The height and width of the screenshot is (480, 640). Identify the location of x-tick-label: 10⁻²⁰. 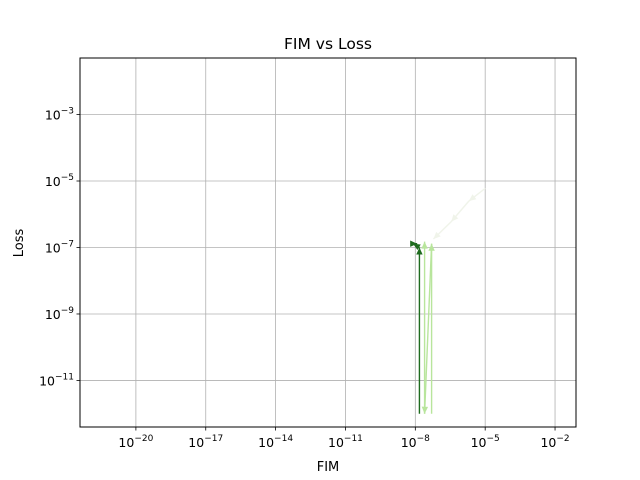
(135, 442).